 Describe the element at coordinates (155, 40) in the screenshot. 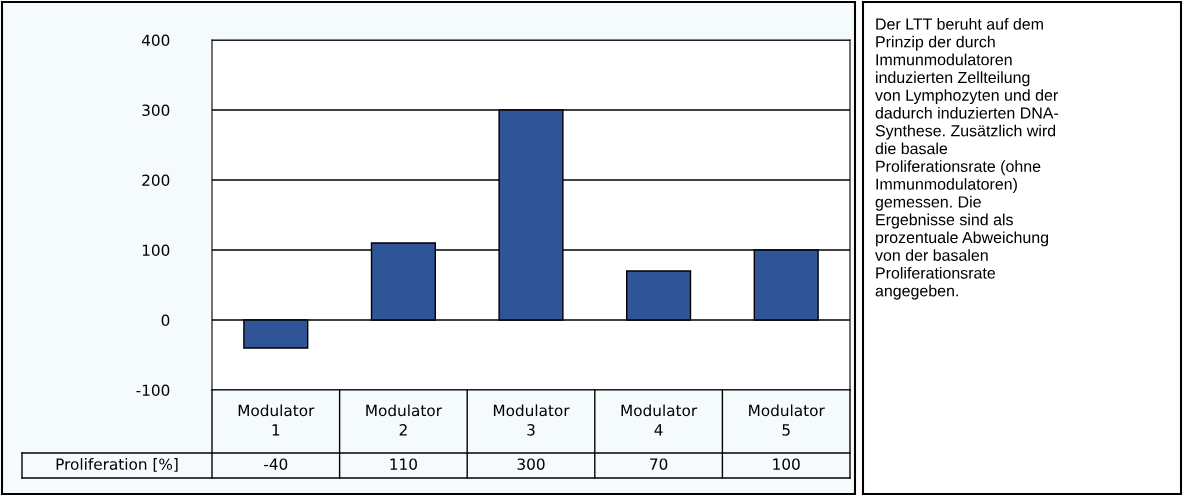

I see `y-tick-label: 400` at that location.